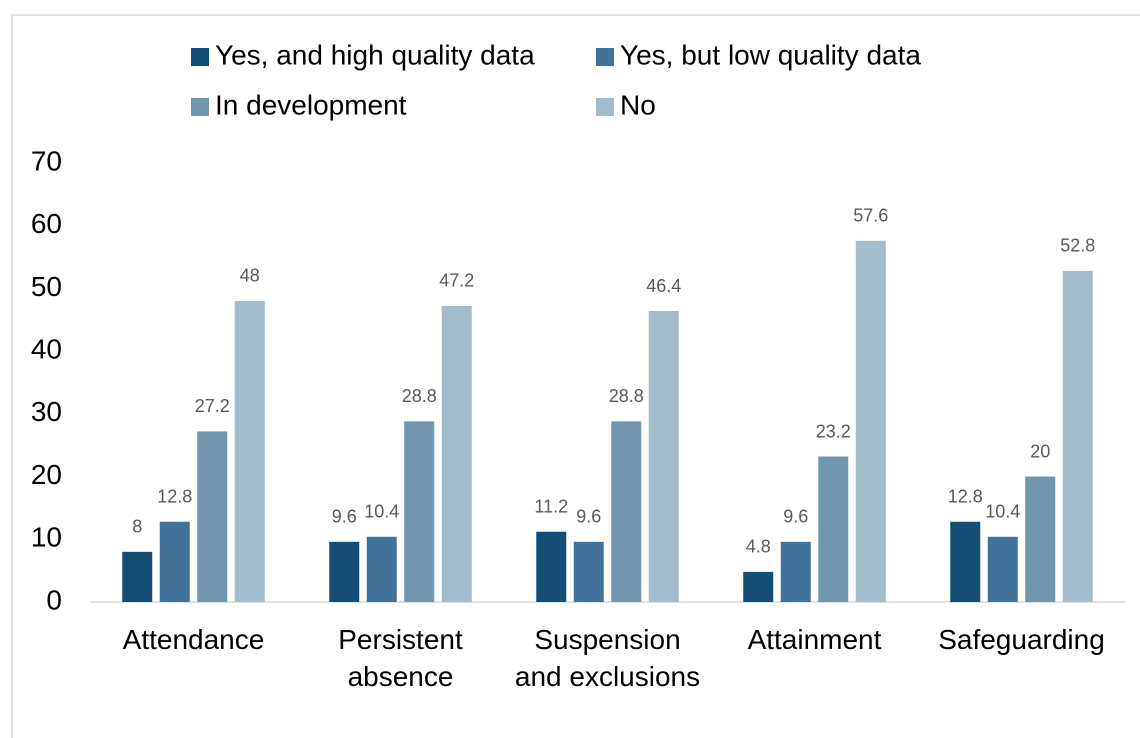 This screenshot has height=738, width=1140. I want to click on legend-label: In development, so click(311, 104).